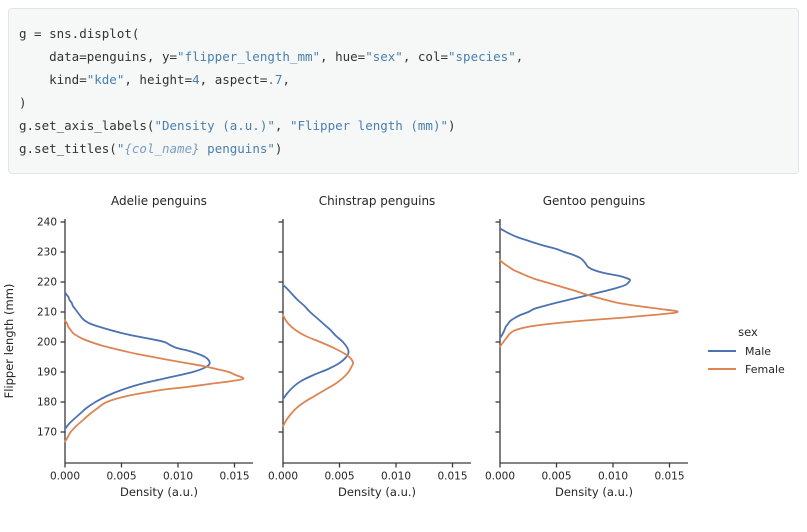 This screenshot has width=807, height=532. Describe the element at coordinates (9, 341) in the screenshot. I see `y-axis-label: Flipper length (mm)` at that location.